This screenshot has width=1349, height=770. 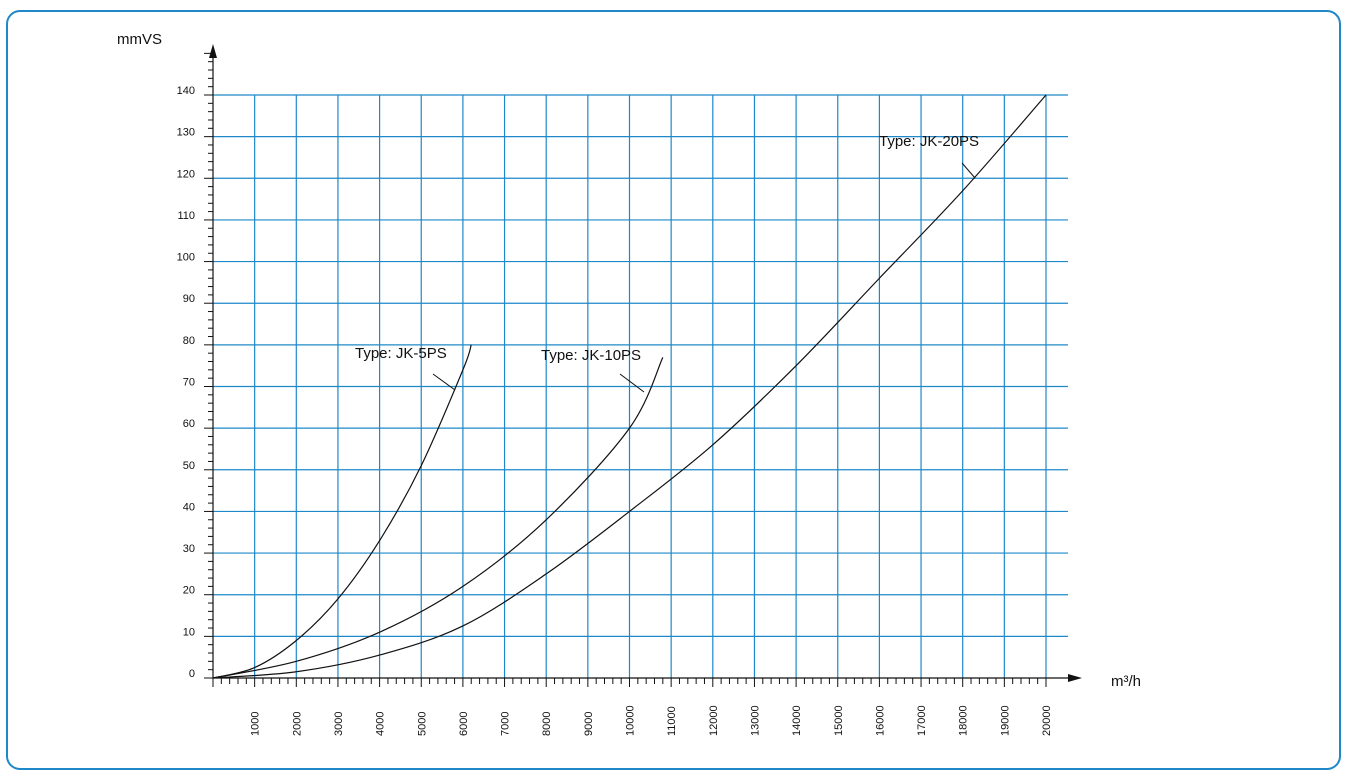 What do you see at coordinates (189, 632) in the screenshot?
I see `y-tick-label: 10` at bounding box center [189, 632].